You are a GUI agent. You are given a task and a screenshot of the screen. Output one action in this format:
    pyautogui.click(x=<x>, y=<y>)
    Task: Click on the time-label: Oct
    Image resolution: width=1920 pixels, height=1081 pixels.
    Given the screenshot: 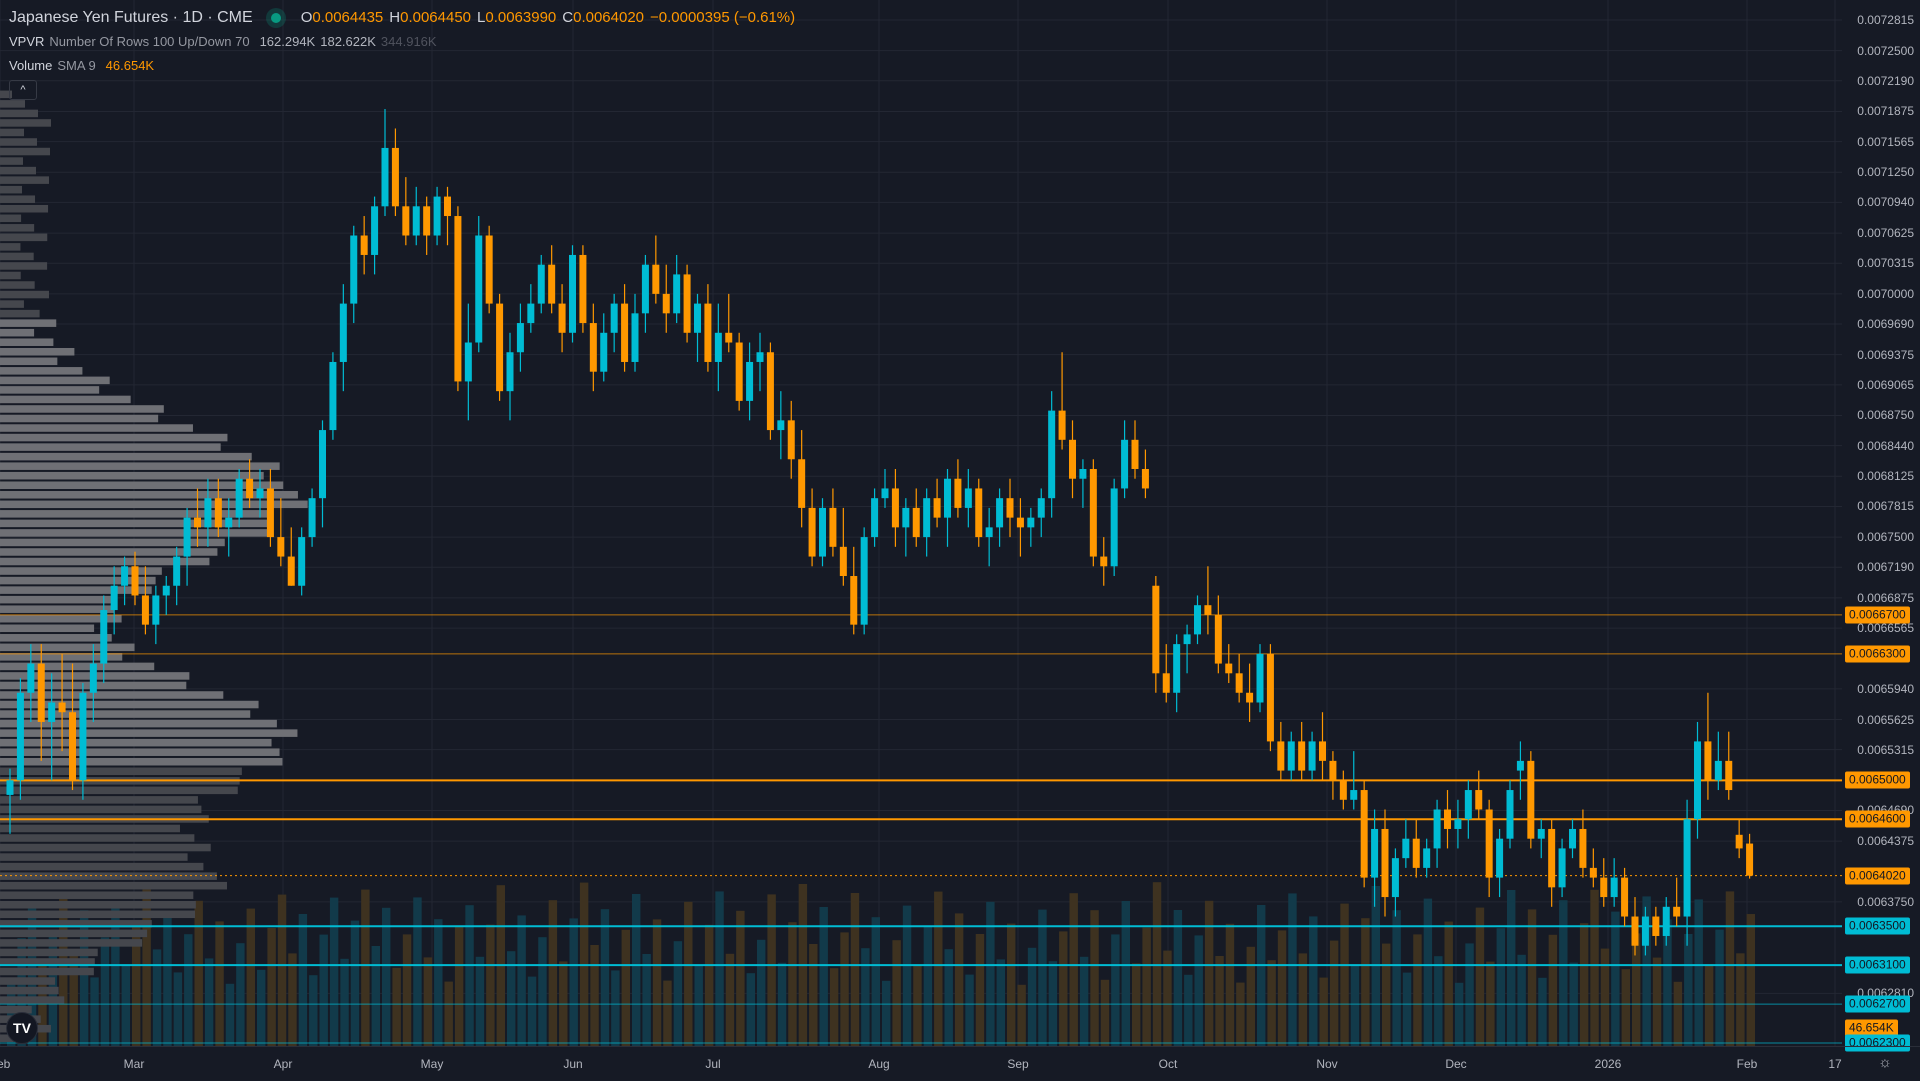 What is the action you would take?
    pyautogui.click(x=1168, y=1064)
    